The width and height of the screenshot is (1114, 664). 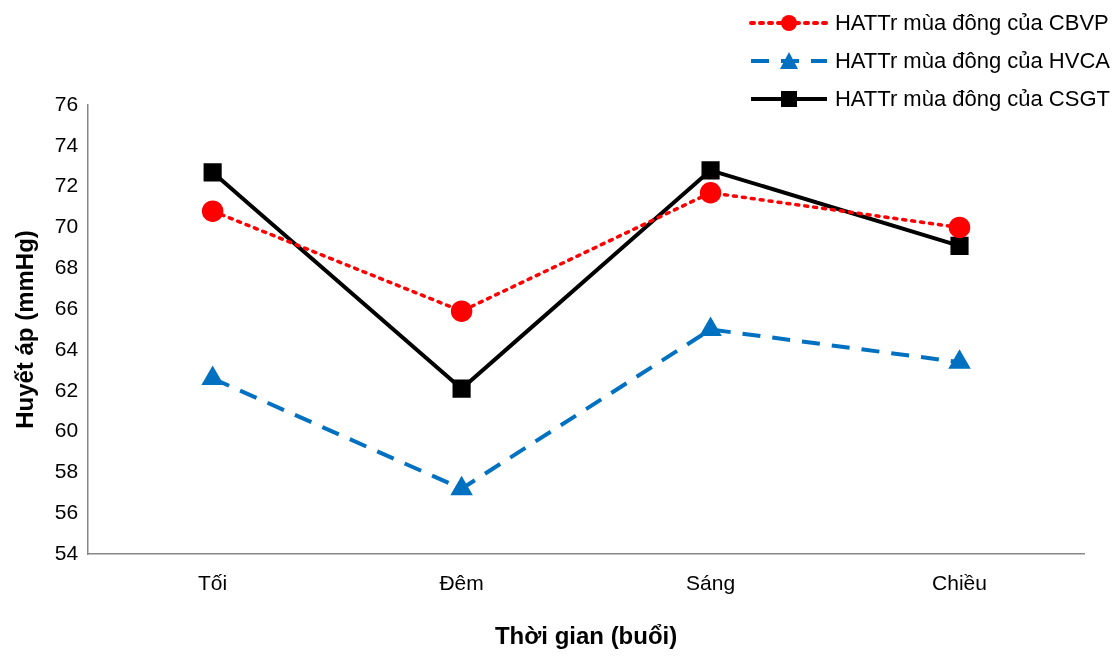 I want to click on y-tick-label: 70, so click(x=66, y=226).